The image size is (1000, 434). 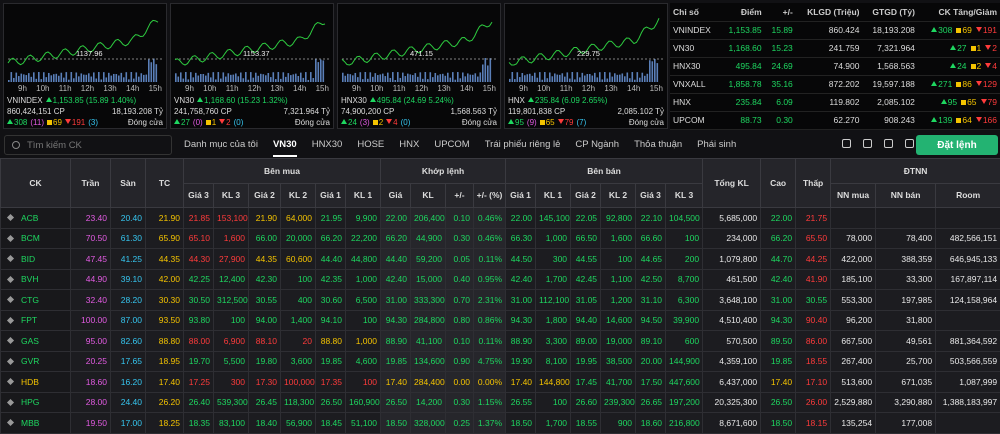 I want to click on value: 18,193.208 Tỷ, so click(x=137, y=111).